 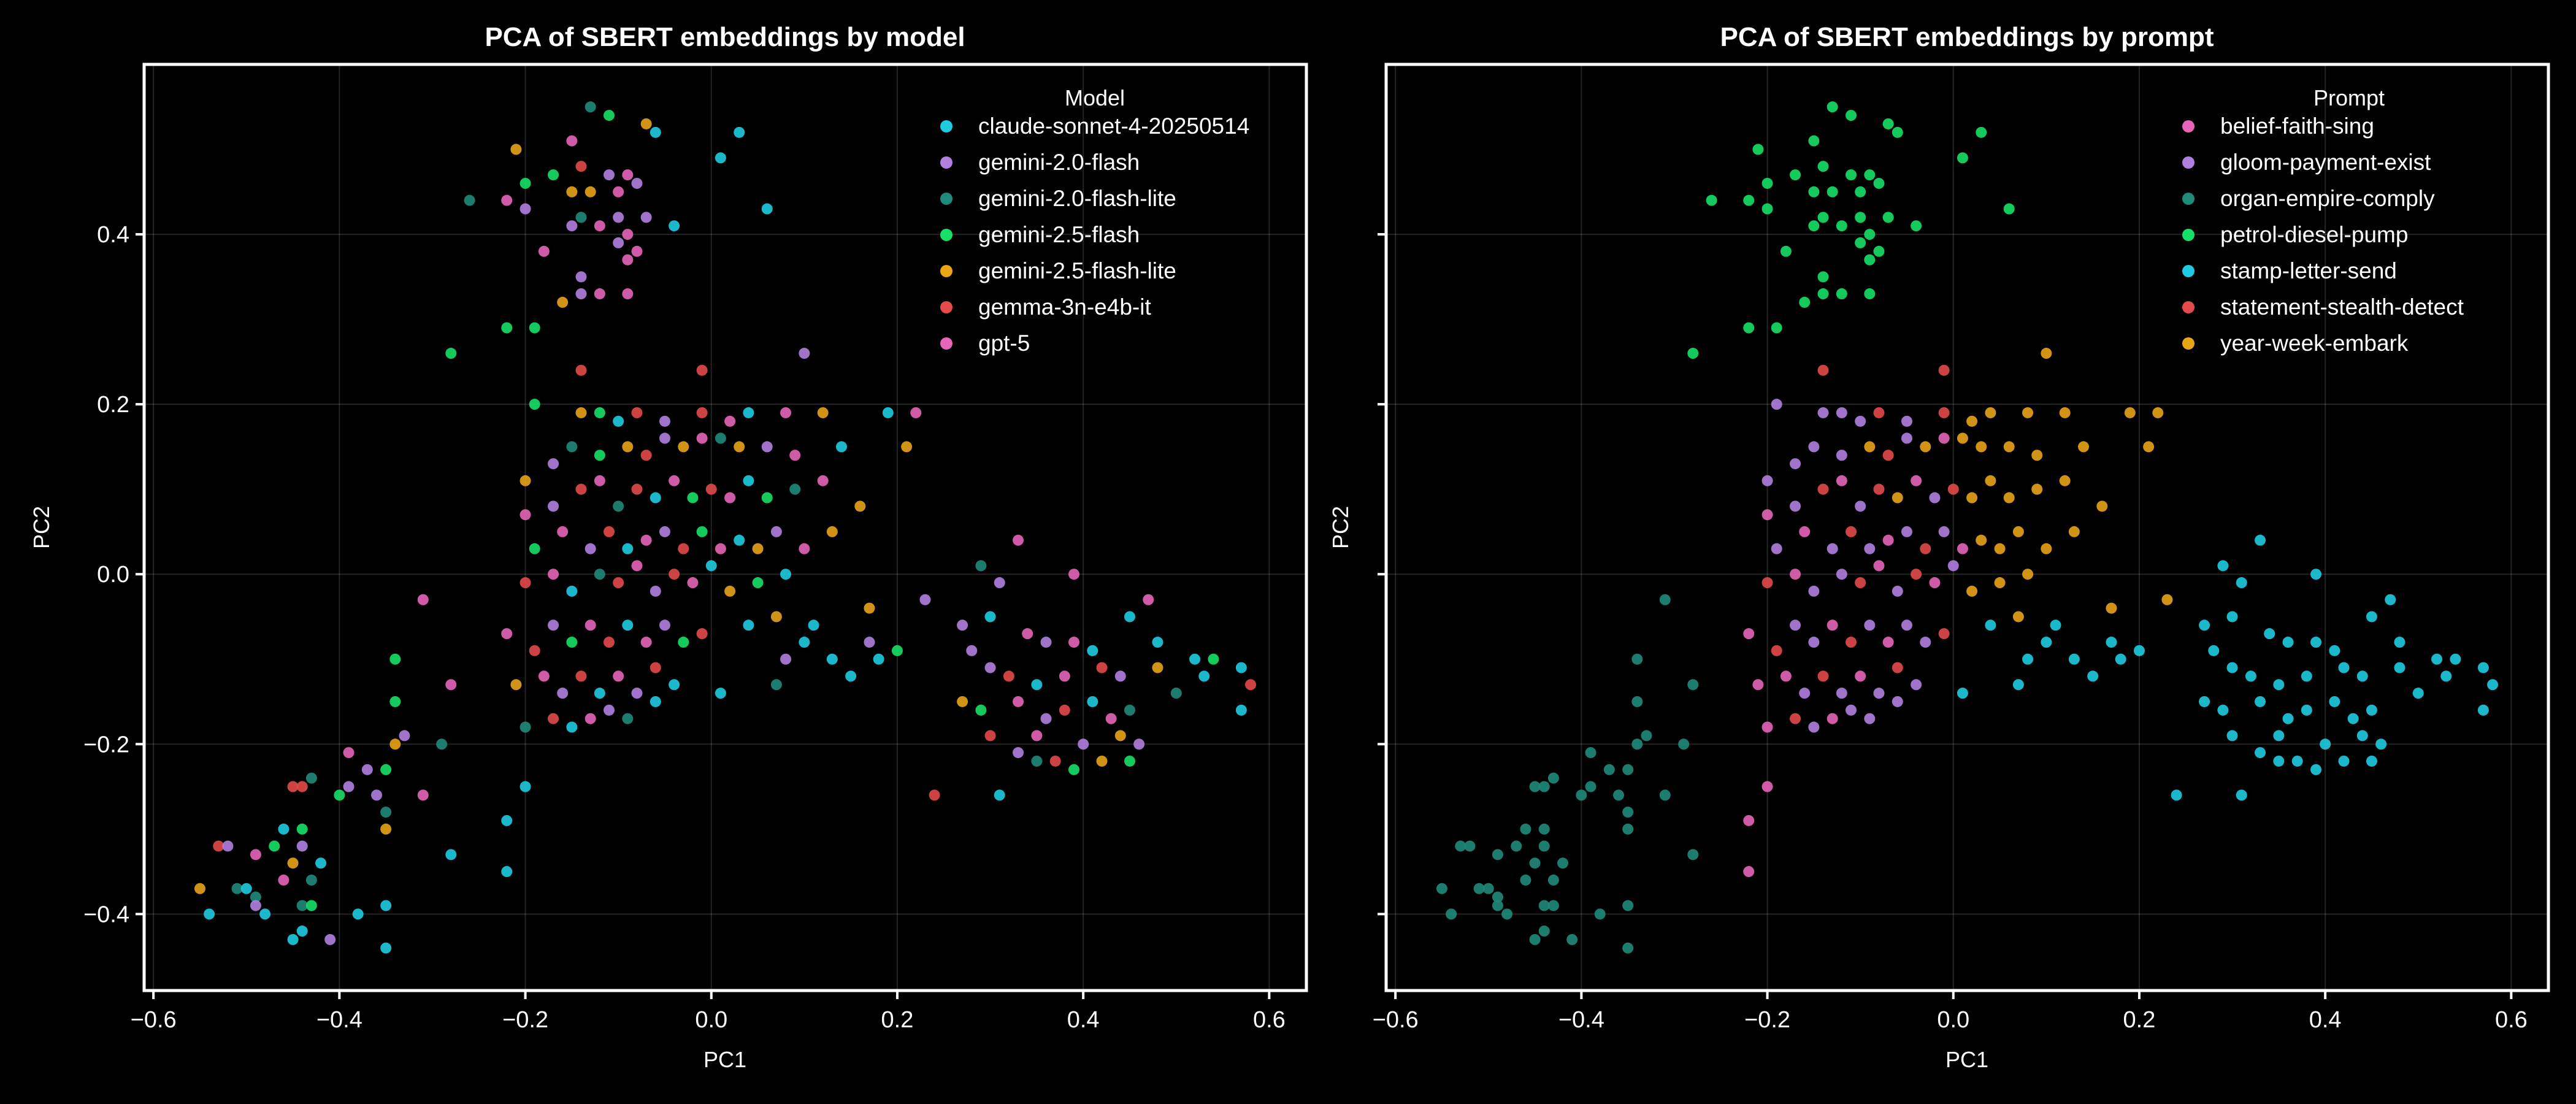 I want to click on legend-label: gemini-2.5-flash, so click(x=1059, y=234).